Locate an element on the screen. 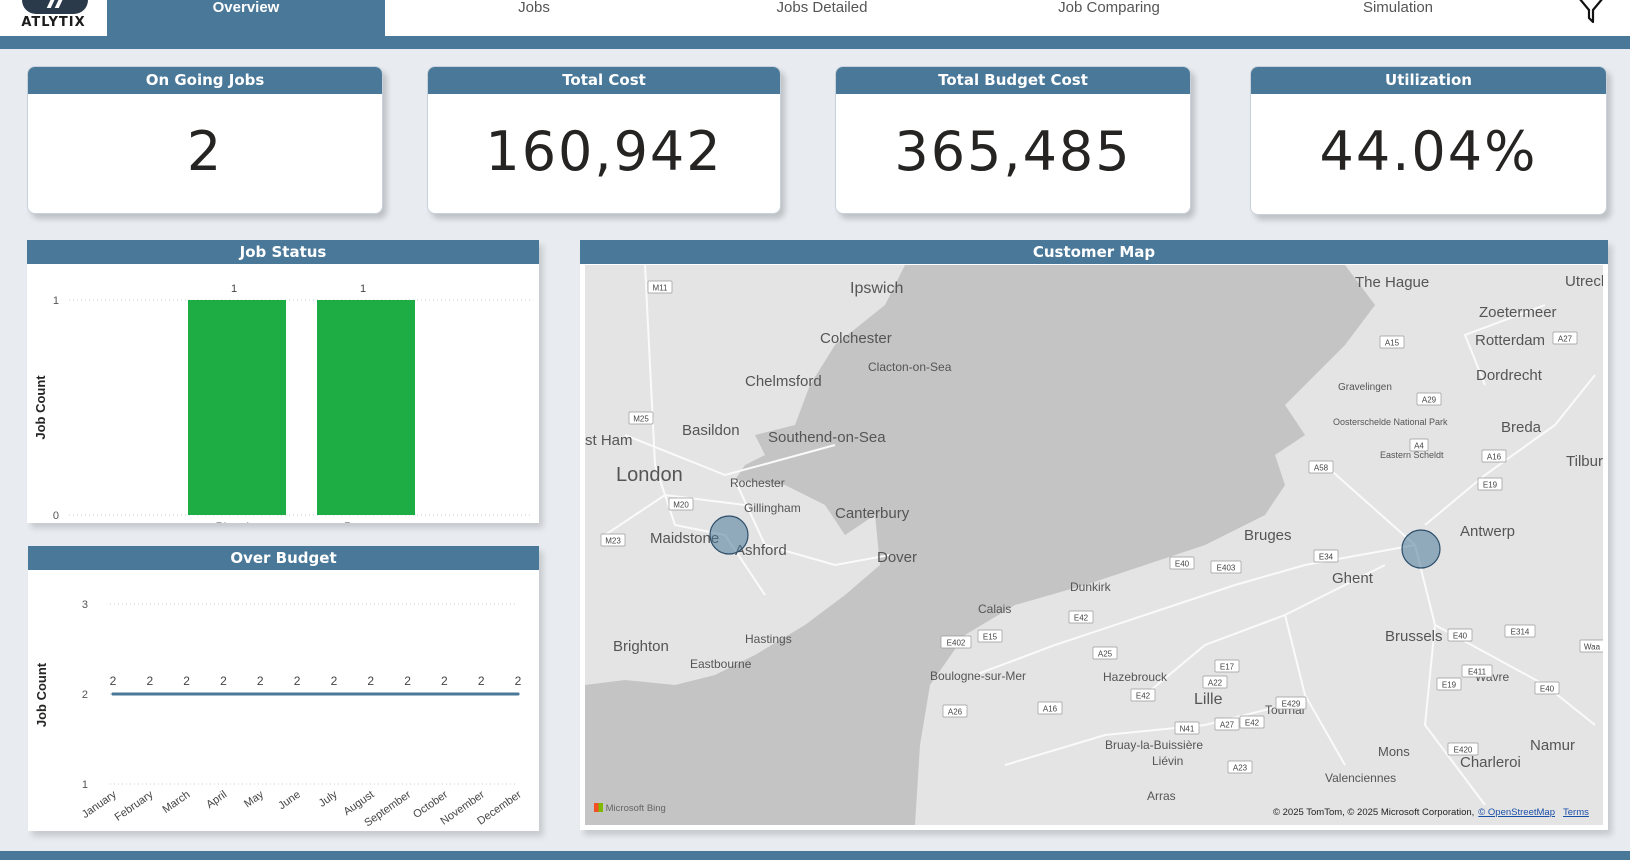 The image size is (1630, 860). road-badge-label: A27 is located at coordinates (1565, 339).